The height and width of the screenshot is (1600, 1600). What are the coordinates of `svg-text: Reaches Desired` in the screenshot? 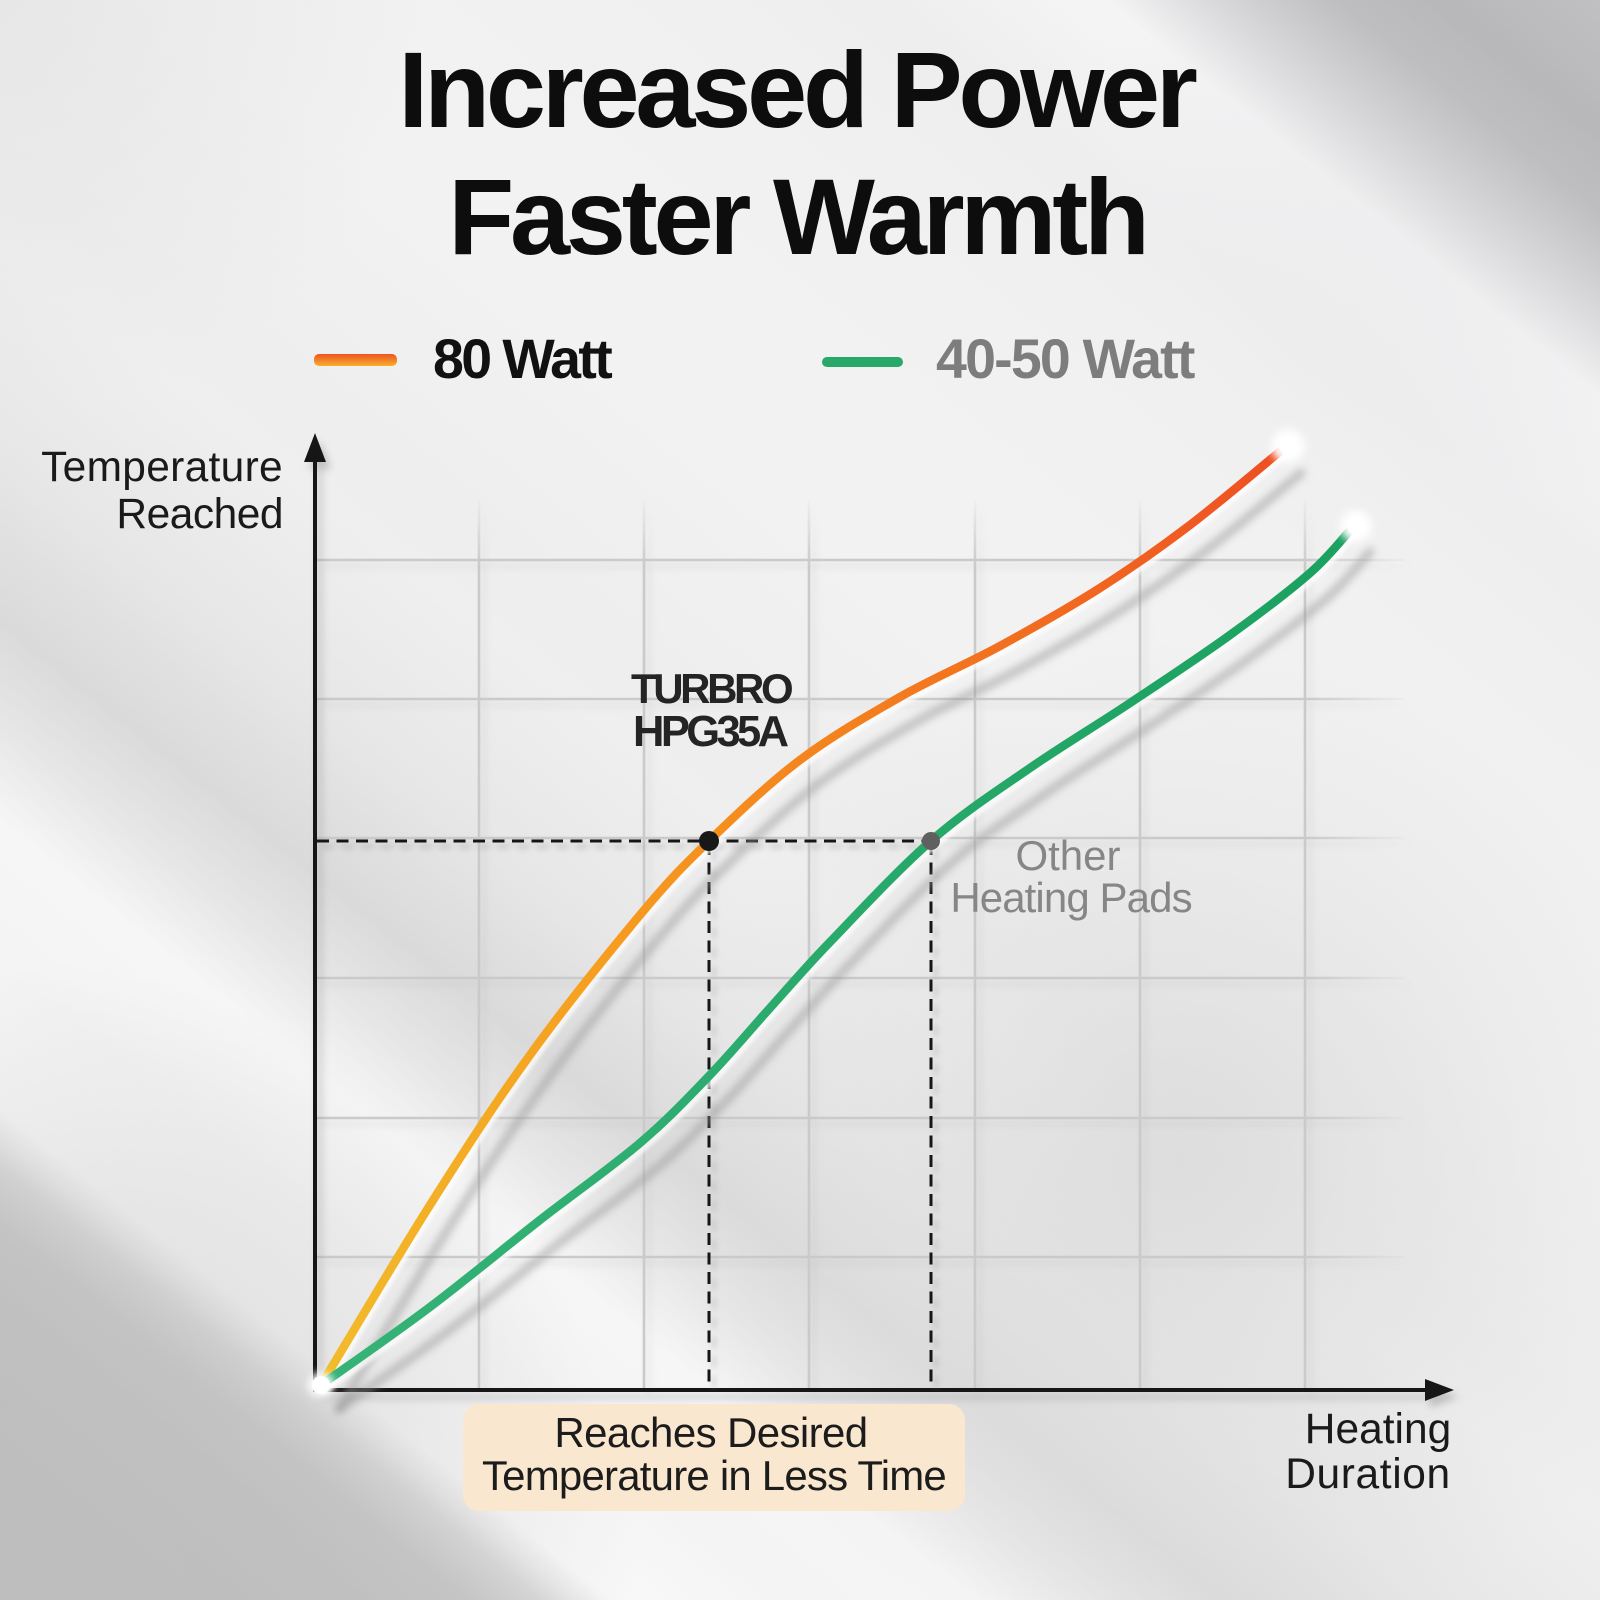 It's located at (710, 1432).